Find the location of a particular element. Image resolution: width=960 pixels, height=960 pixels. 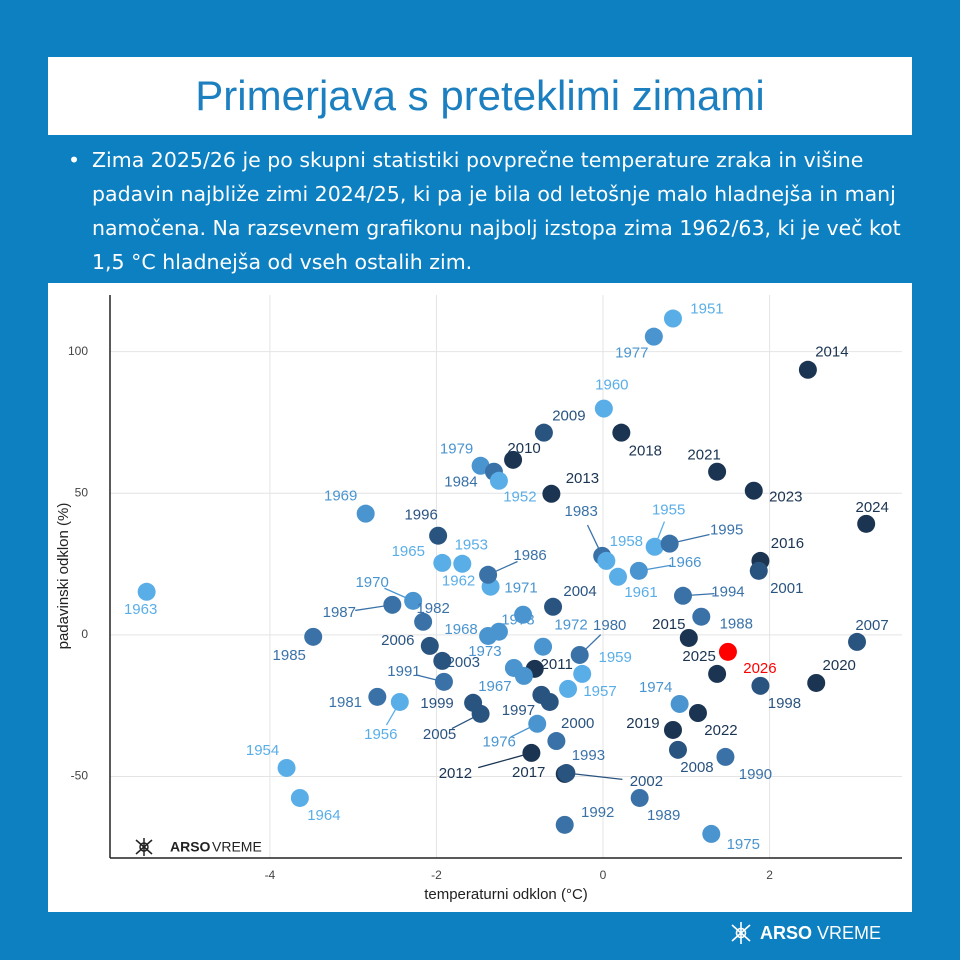

footer-brand: ARSO is located at coordinates (786, 932).